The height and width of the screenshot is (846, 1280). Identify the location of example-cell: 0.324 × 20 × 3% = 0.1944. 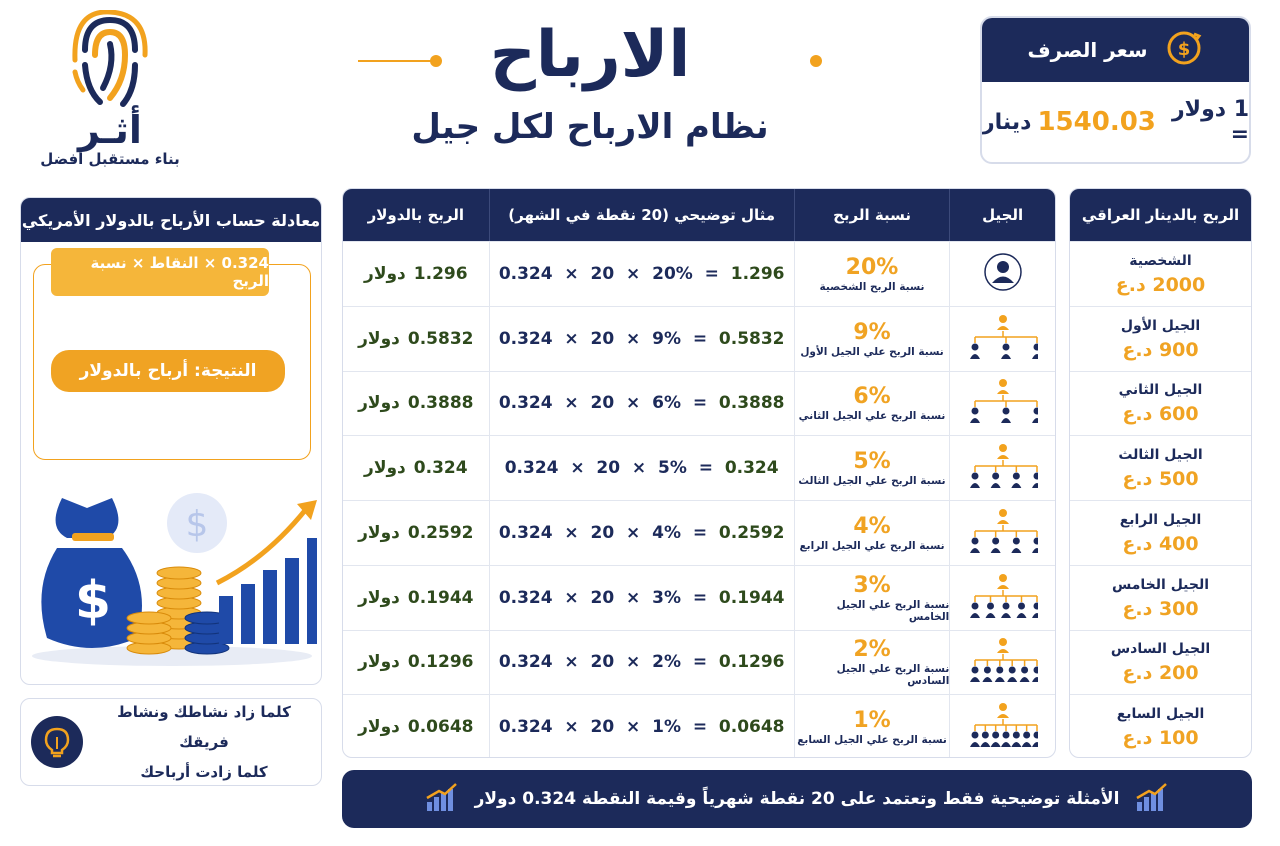
(641, 597).